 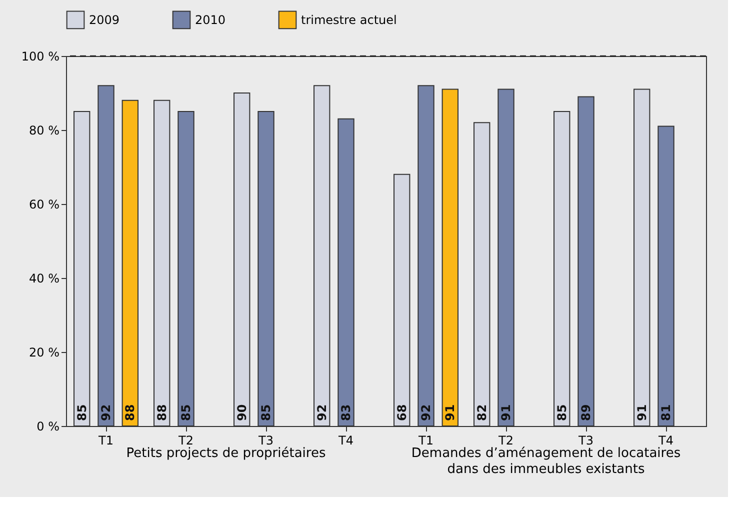 What do you see at coordinates (241, 412) in the screenshot?
I see `data-label: 90` at bounding box center [241, 412].